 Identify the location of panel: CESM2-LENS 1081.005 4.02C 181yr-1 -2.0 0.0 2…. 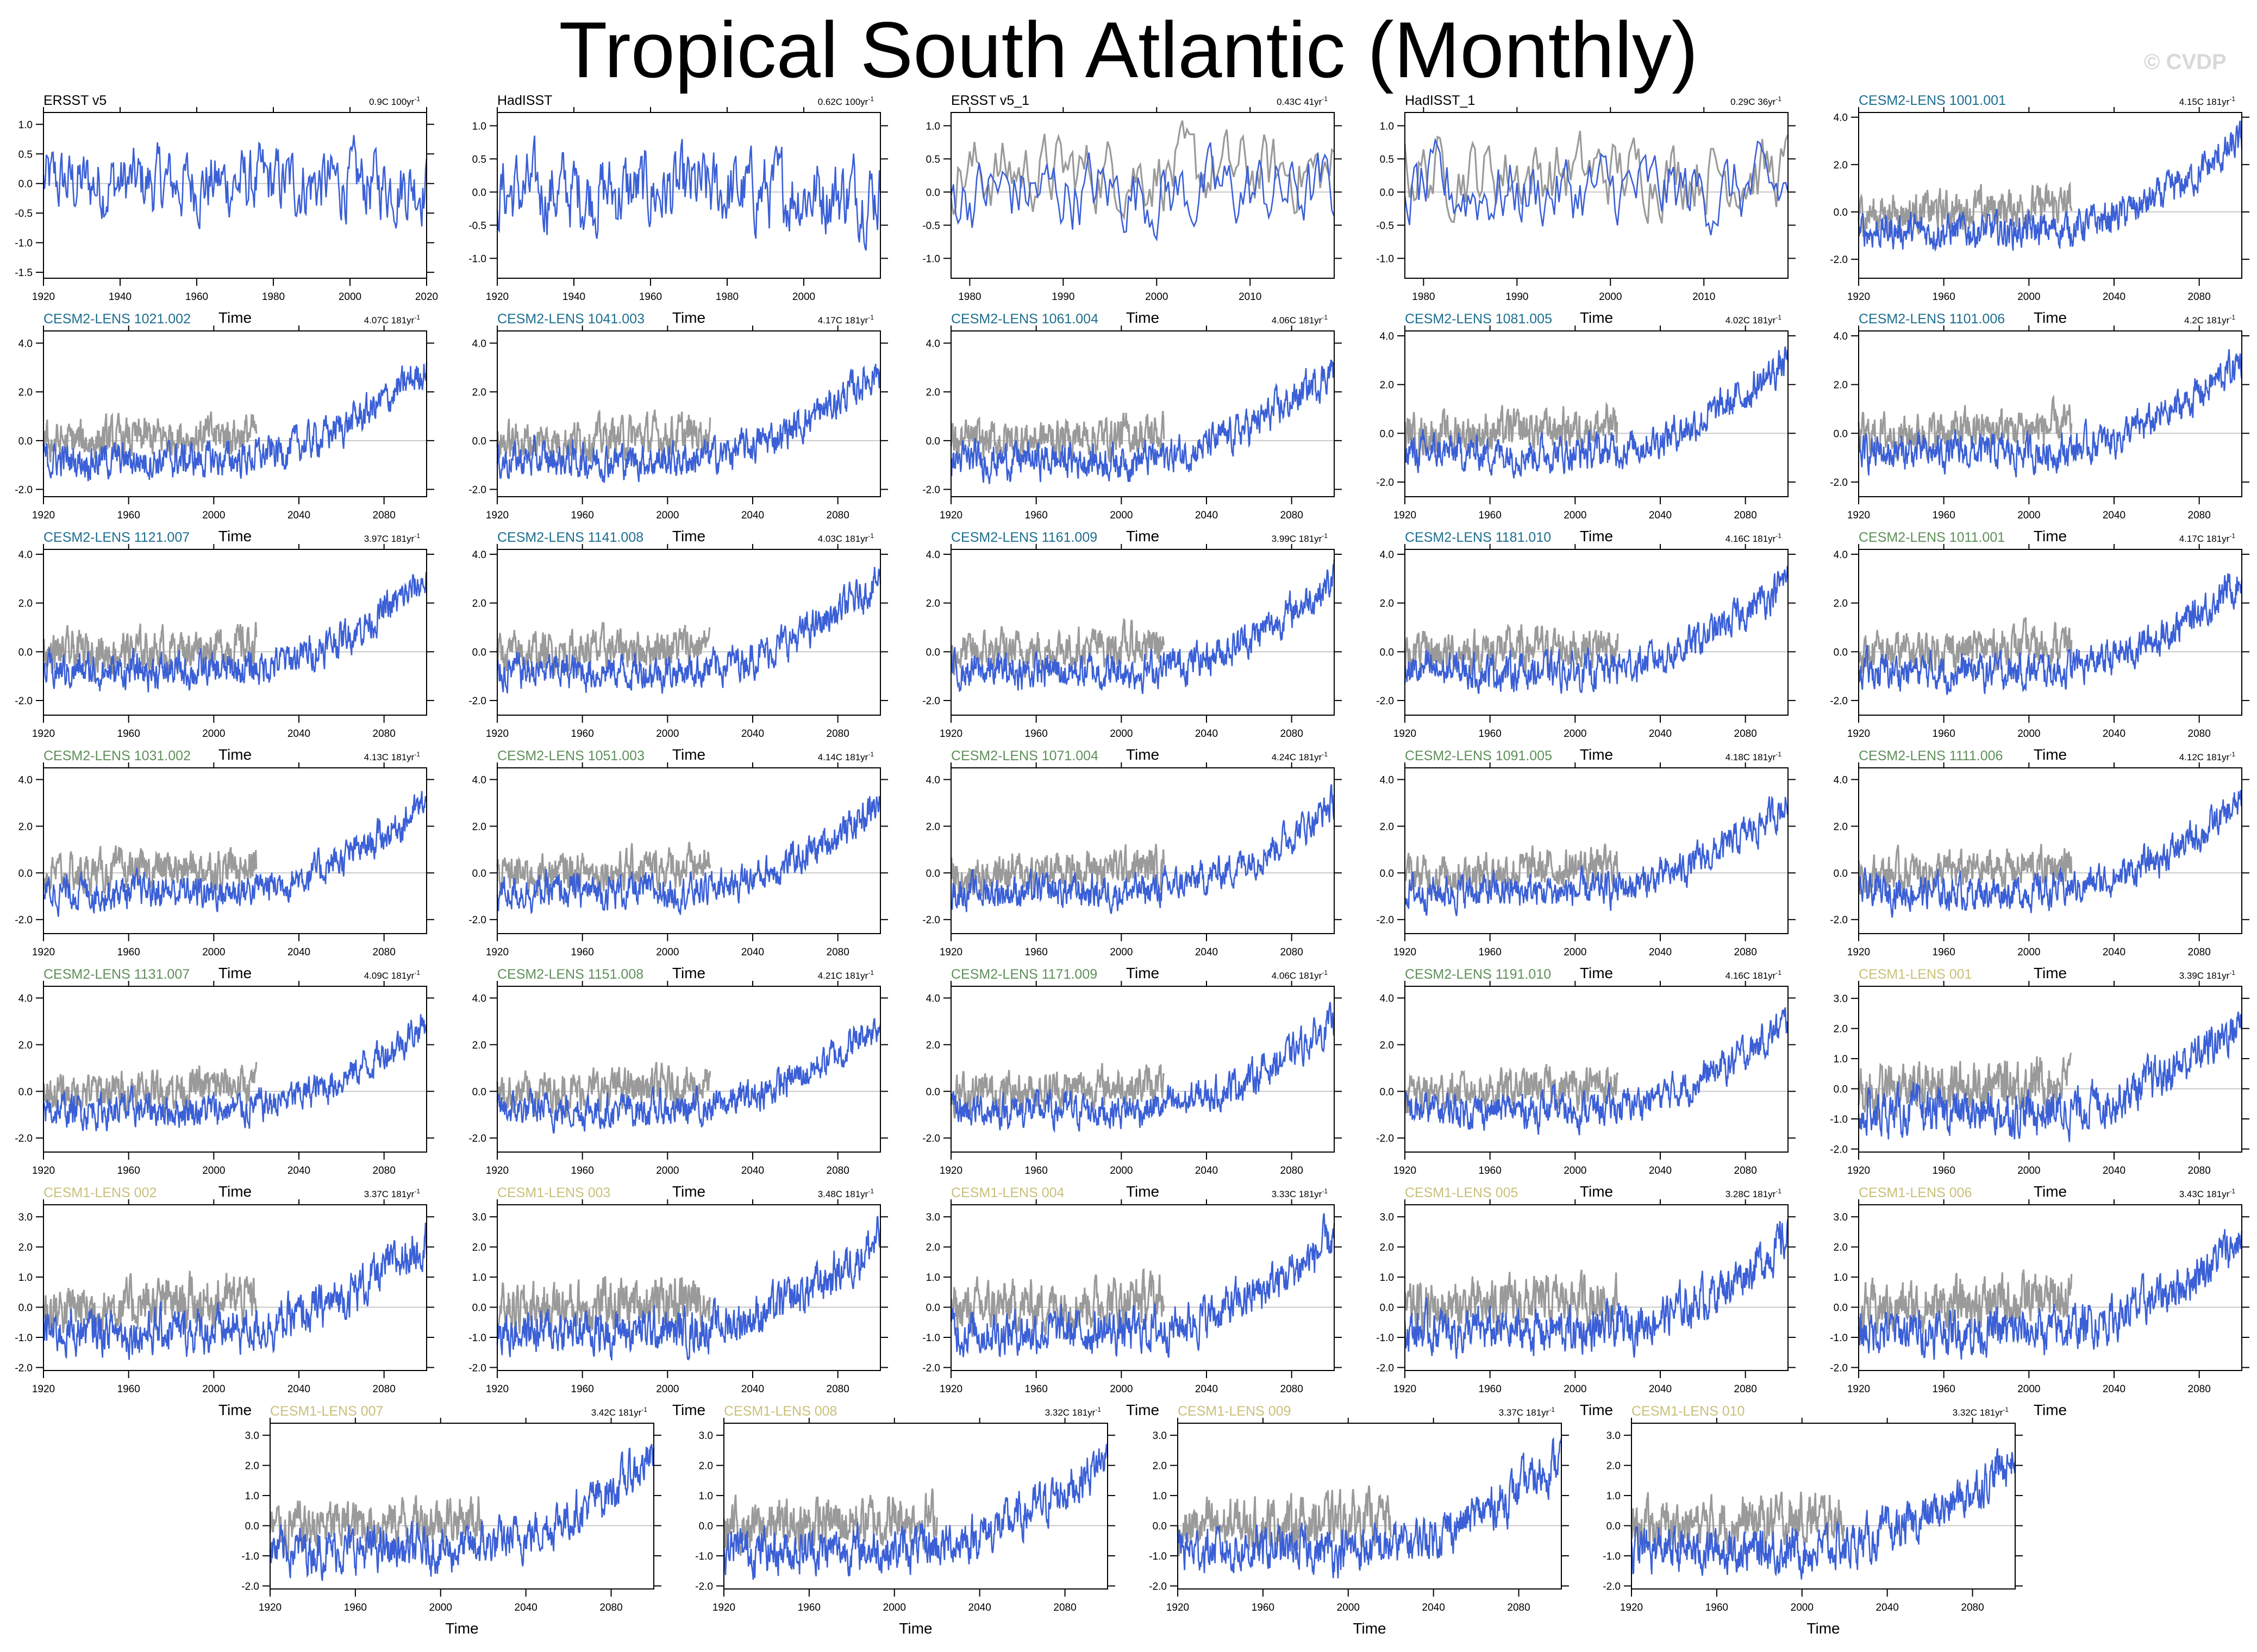
(1586, 428).